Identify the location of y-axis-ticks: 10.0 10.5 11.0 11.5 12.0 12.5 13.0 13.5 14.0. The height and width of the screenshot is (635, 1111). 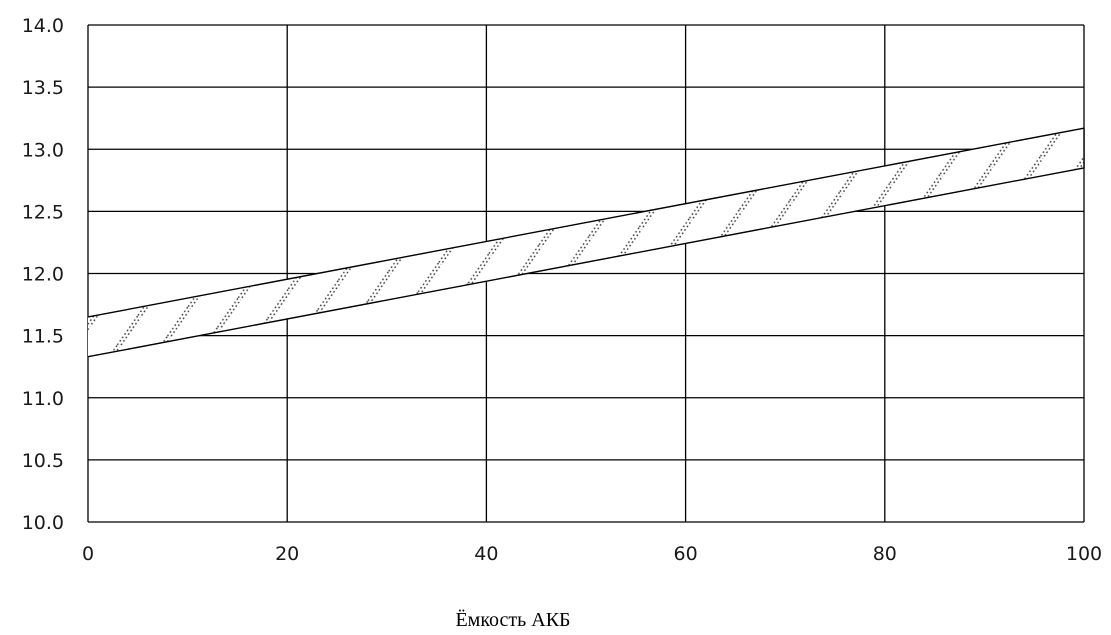
(43, 274).